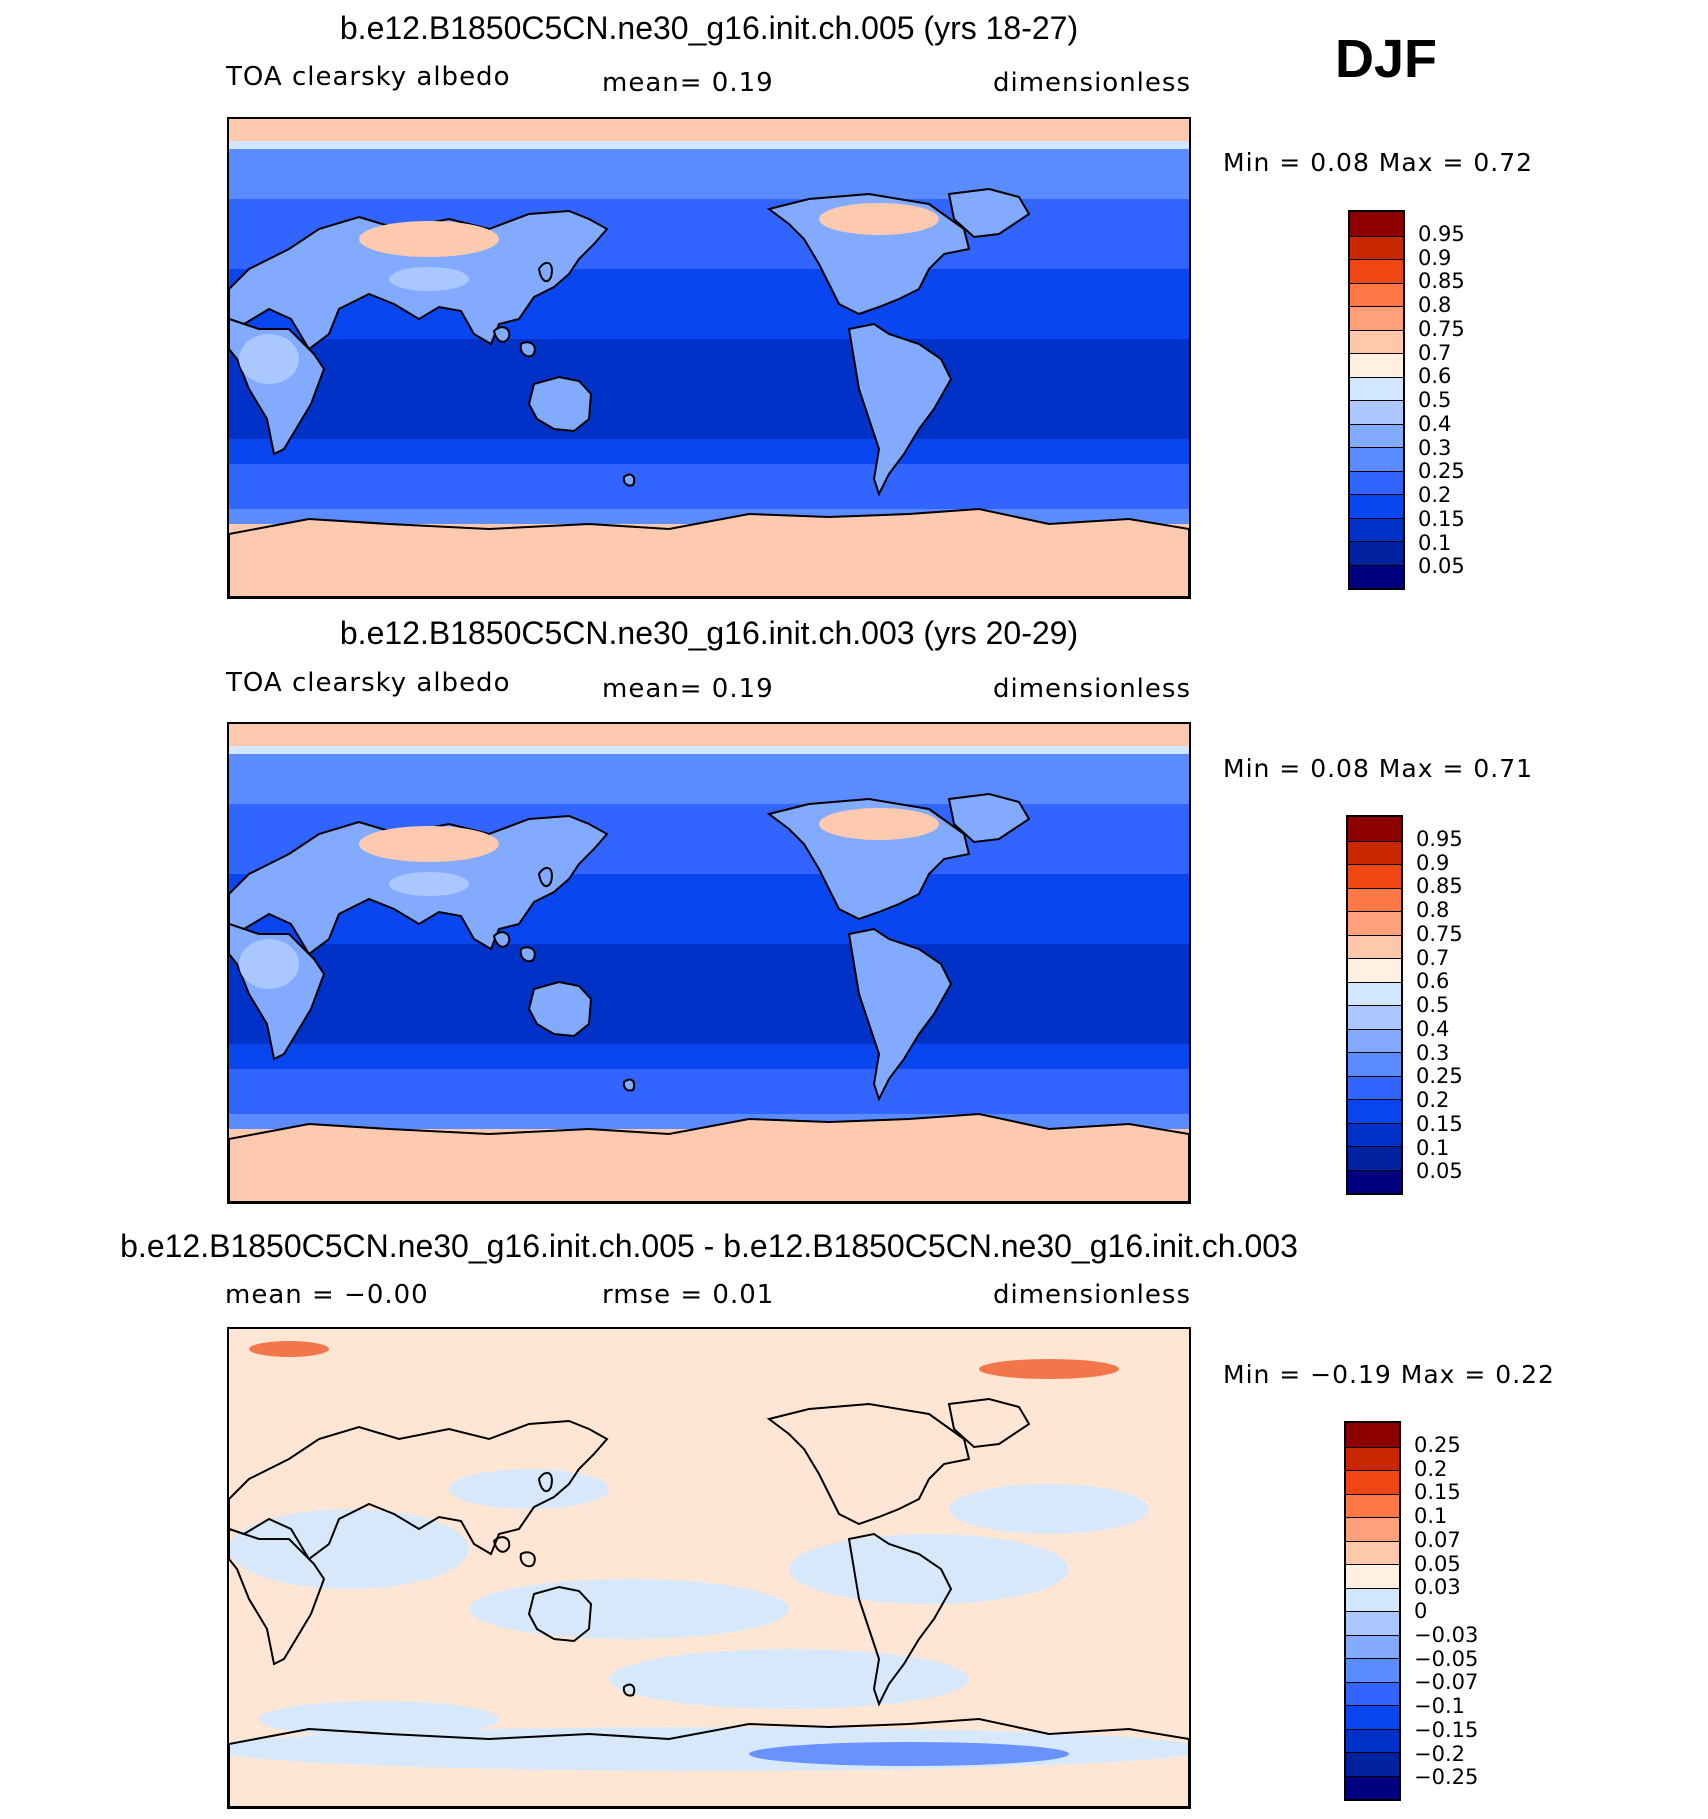 The height and width of the screenshot is (1819, 1708). I want to click on colorbar-tick-label: 0.3, so click(1435, 447).